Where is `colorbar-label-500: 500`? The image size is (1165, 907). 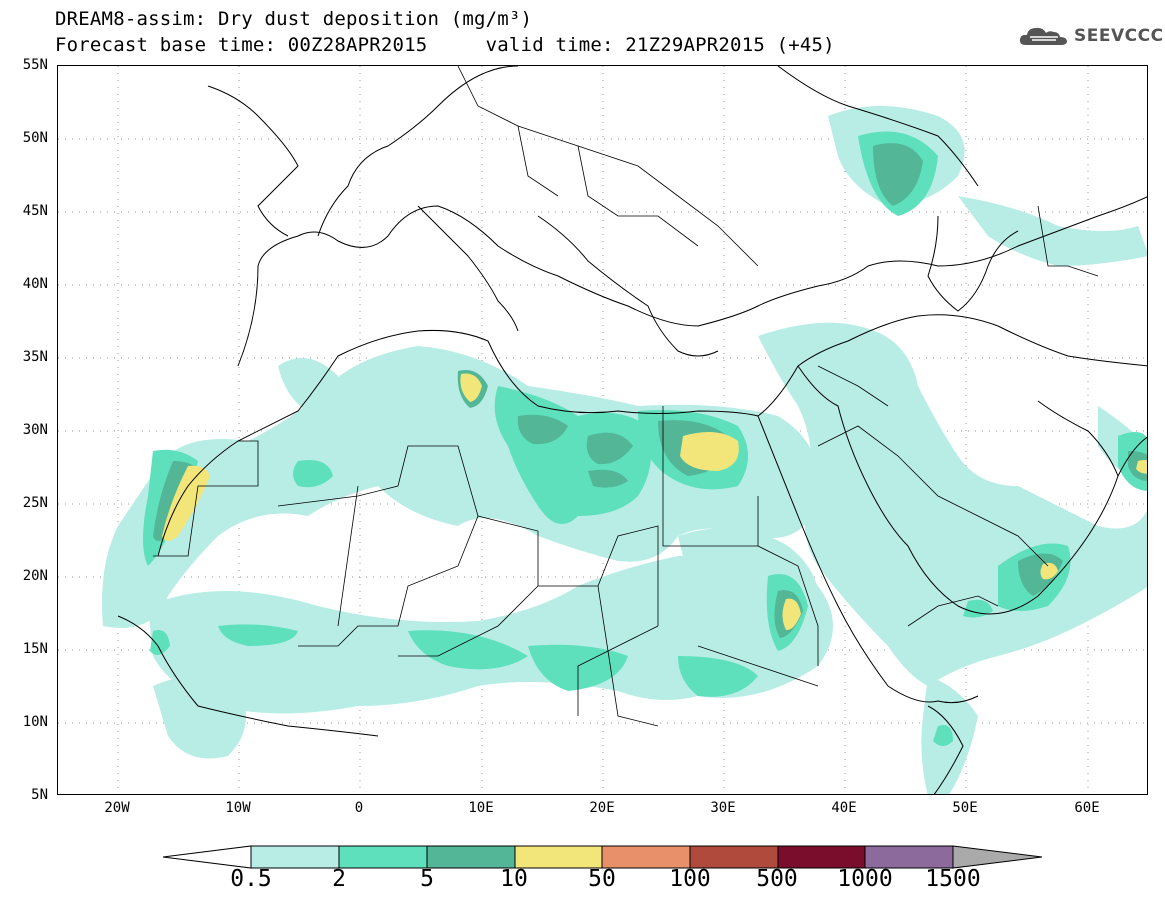 colorbar-label-500: 500 is located at coordinates (777, 879).